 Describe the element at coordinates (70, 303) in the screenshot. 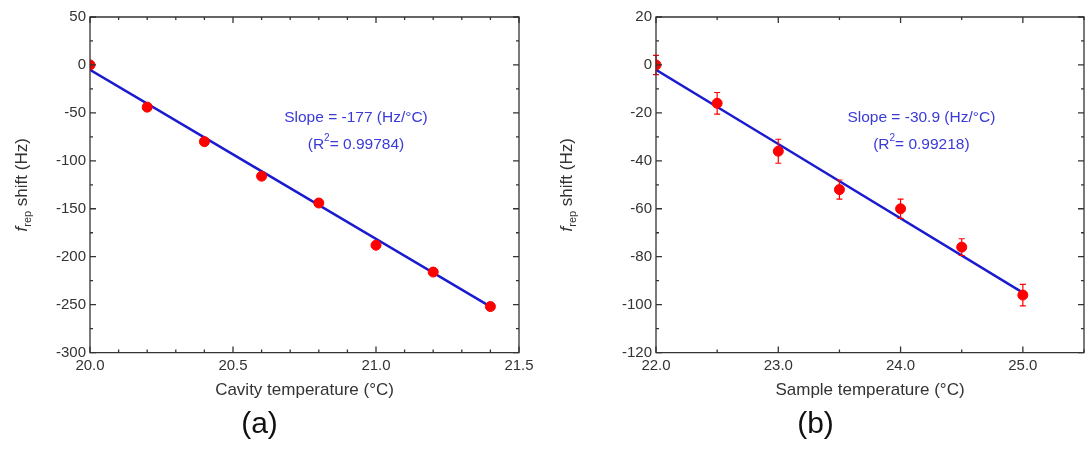

I see `y-tick-label: -250` at that location.